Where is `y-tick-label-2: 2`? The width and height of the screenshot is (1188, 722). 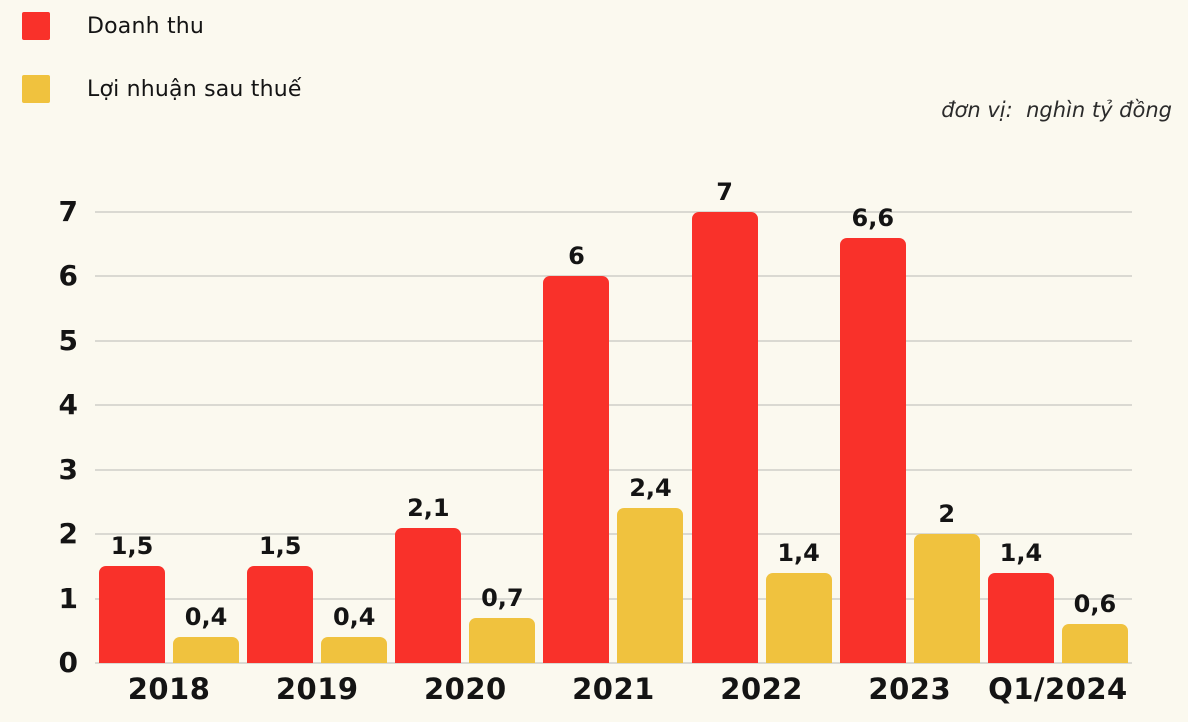
y-tick-label-2: 2 is located at coordinates (68, 534).